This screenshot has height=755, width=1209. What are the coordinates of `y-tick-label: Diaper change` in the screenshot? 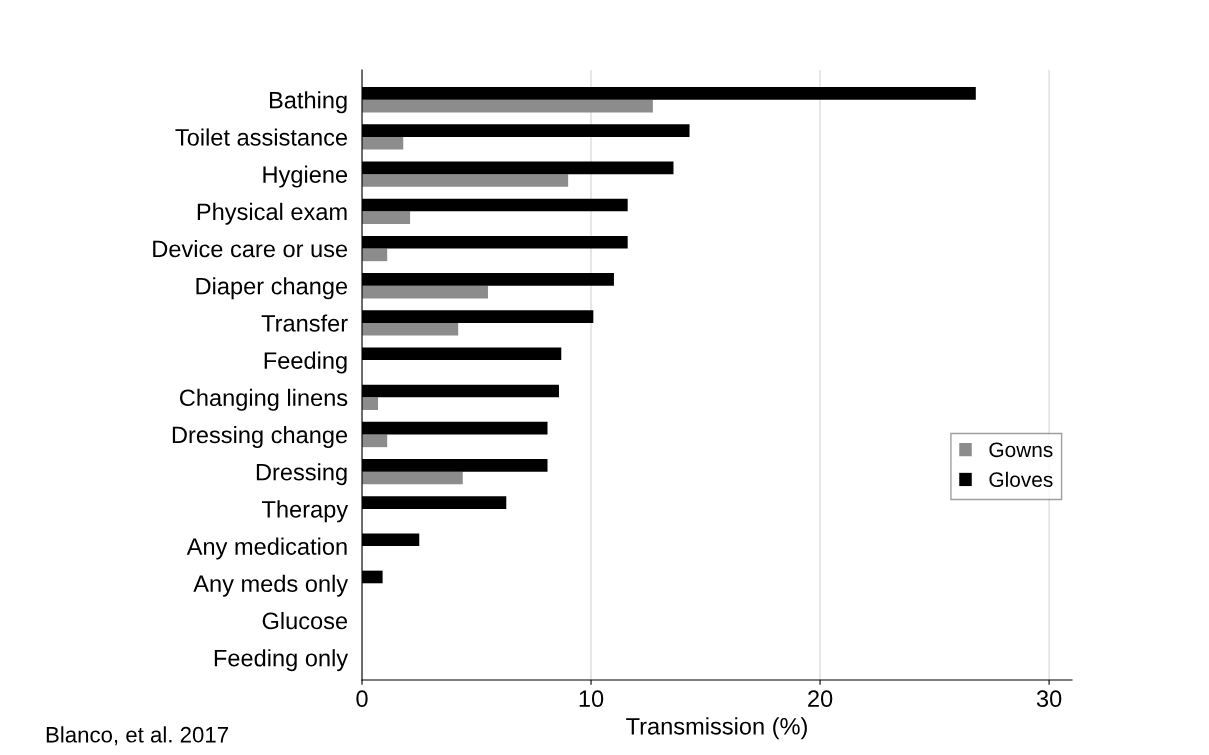 It's located at (272, 288).